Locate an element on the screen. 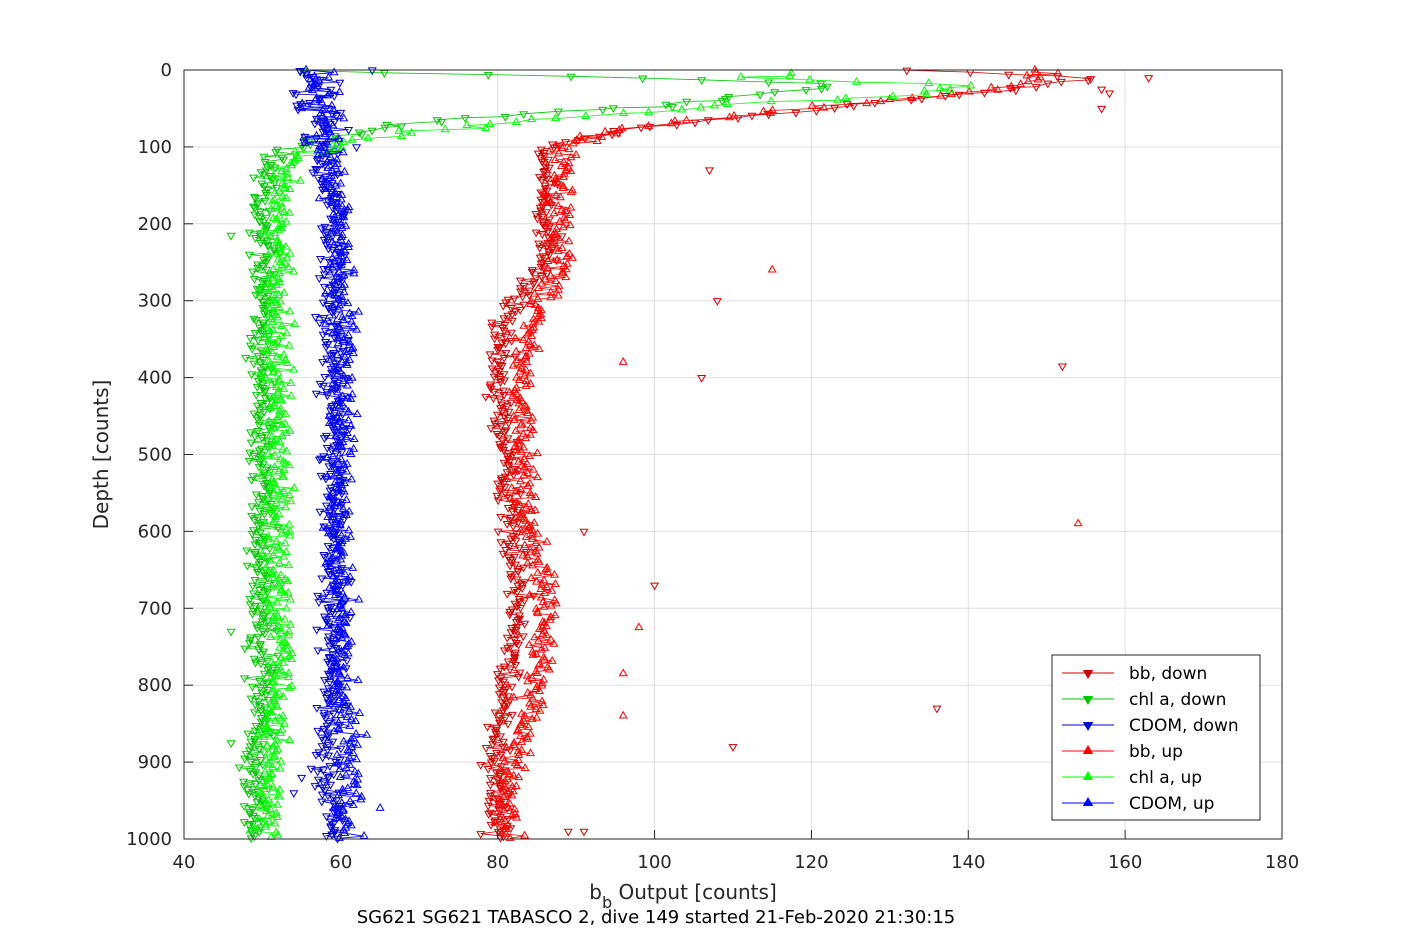  y-tick-label: 0 is located at coordinates (166, 70).